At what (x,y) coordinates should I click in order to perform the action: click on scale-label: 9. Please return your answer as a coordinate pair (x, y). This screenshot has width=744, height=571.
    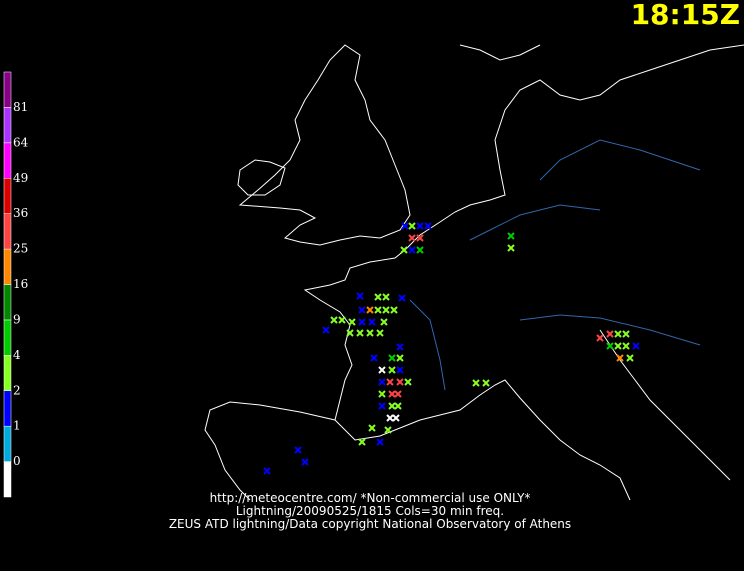
    Looking at the image, I should click on (17, 319).